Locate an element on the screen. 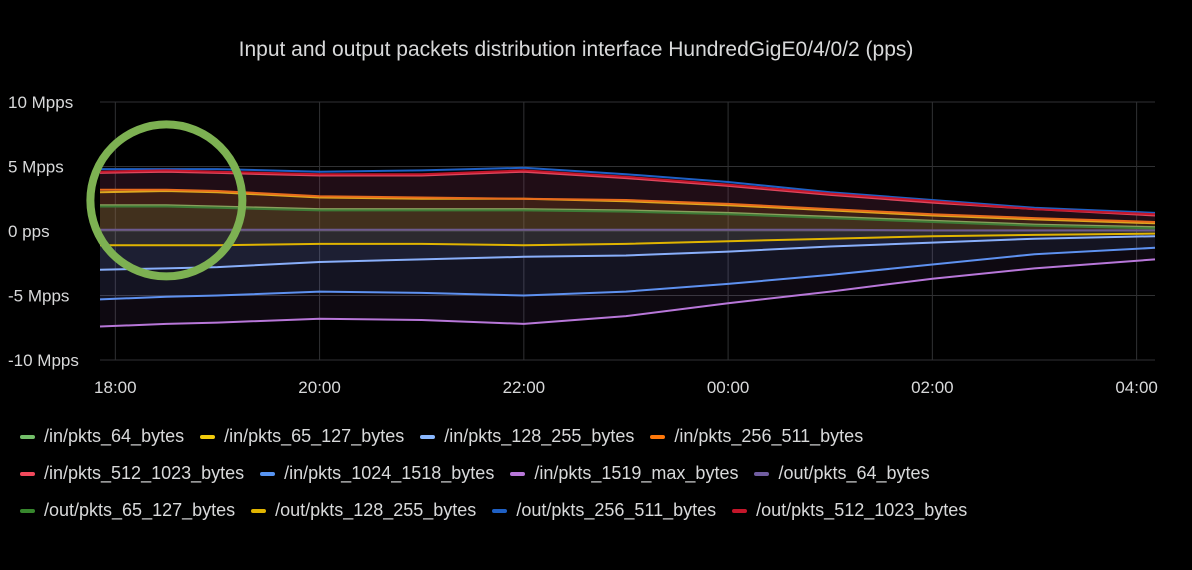 Image resolution: width=1192 pixels, height=570 pixels. legend-item: /in/pkts_65_127_bytes is located at coordinates (302, 436).